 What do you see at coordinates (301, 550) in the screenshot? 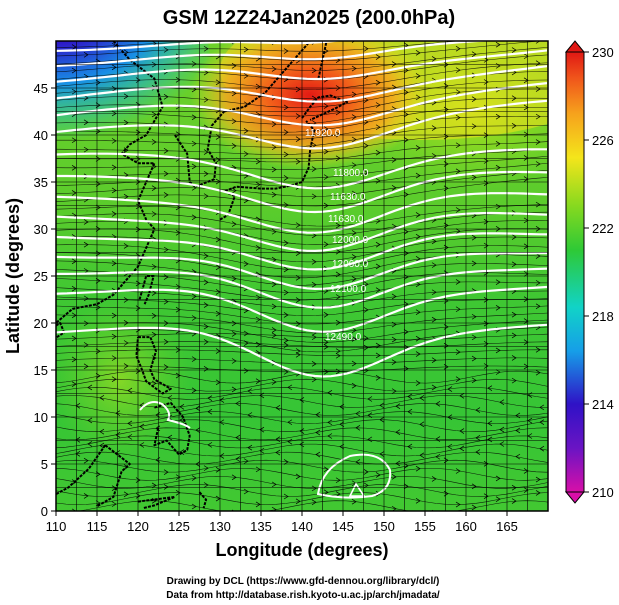
I see `x-axis-label: Longitude (degrees)` at bounding box center [301, 550].